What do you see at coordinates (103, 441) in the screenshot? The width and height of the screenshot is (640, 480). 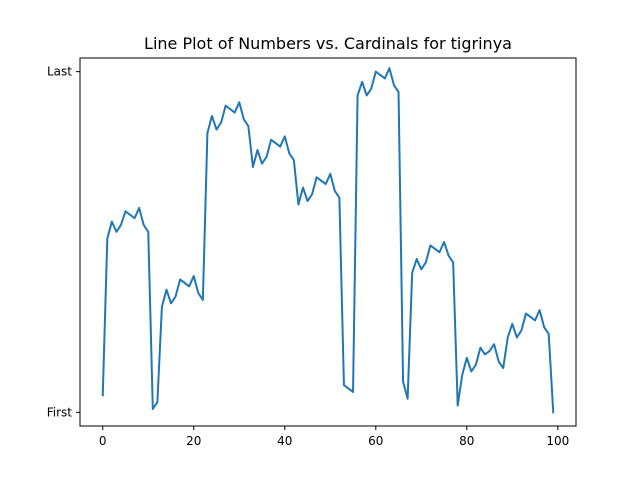 I see `x-tick-label: 0` at bounding box center [103, 441].